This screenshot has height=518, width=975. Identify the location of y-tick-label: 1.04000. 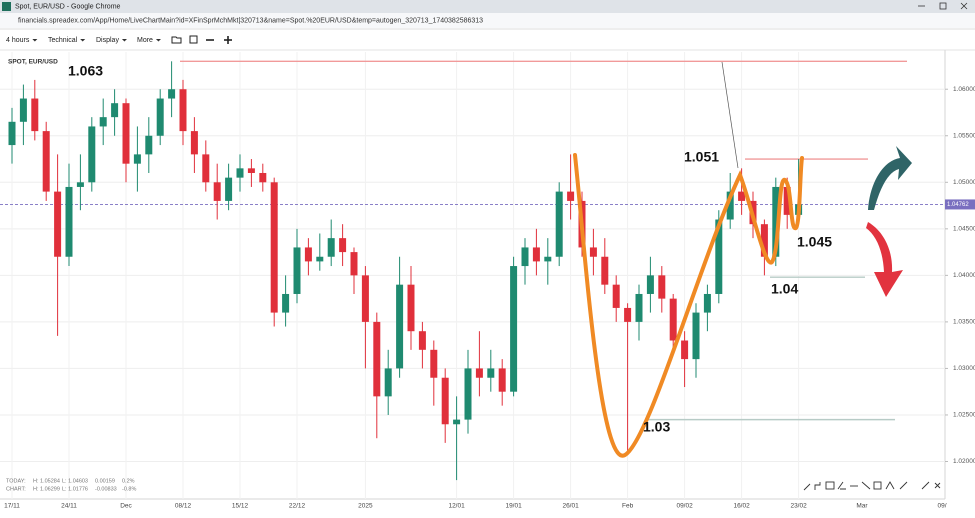
(964, 275).